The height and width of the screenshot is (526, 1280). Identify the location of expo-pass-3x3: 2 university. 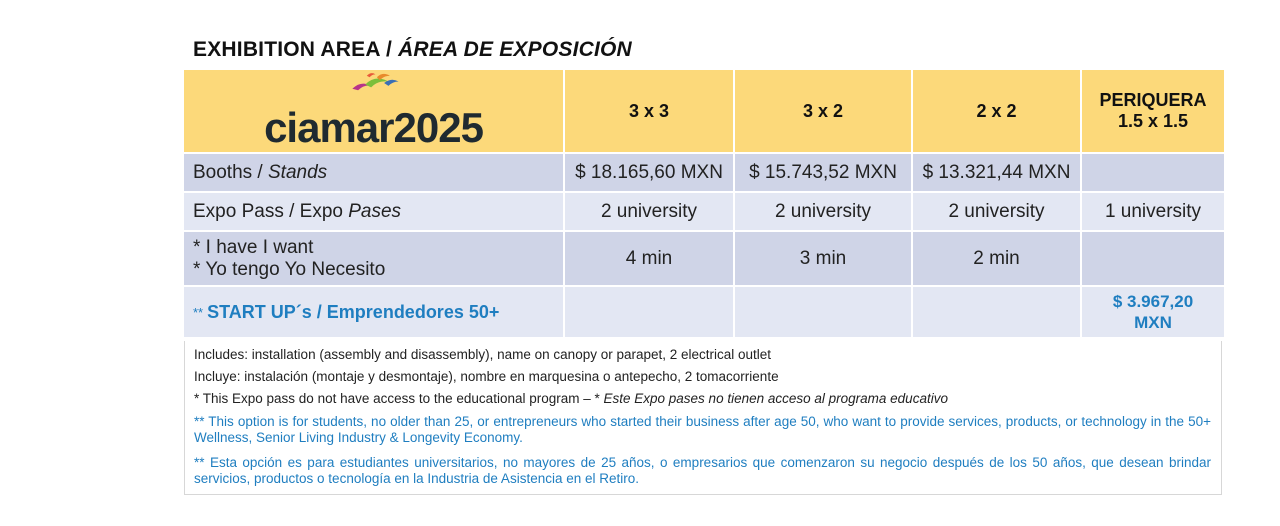
(649, 211).